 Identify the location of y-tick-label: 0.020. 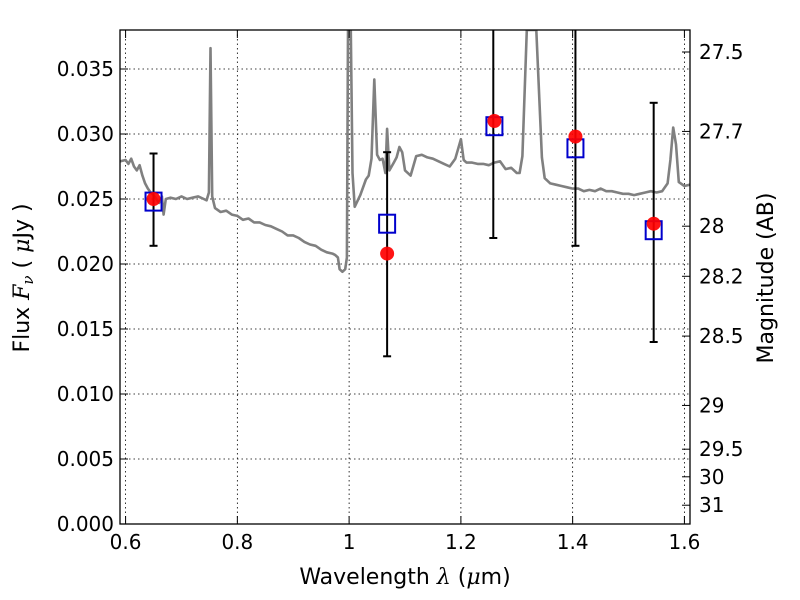
(85, 264).